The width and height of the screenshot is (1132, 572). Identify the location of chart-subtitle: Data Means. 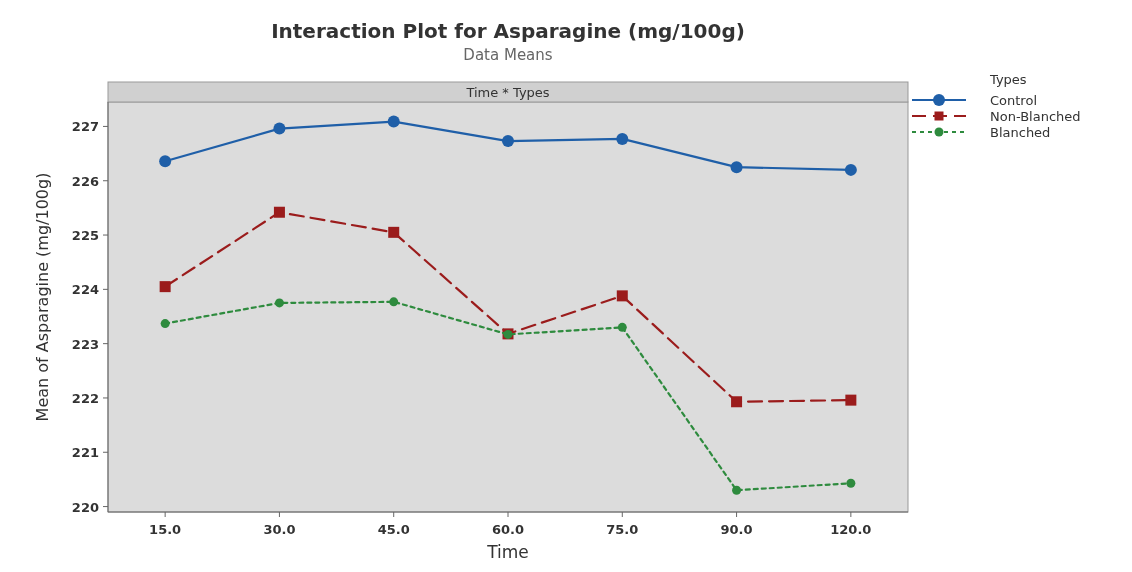
(508, 55).